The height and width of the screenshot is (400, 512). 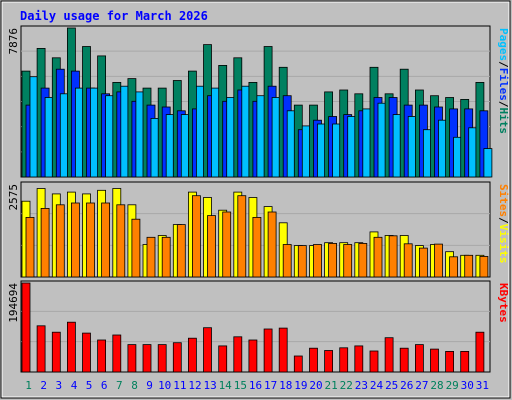 What do you see at coordinates (58, 385) in the screenshot?
I see `x-tick-label-day-3: 3` at bounding box center [58, 385].